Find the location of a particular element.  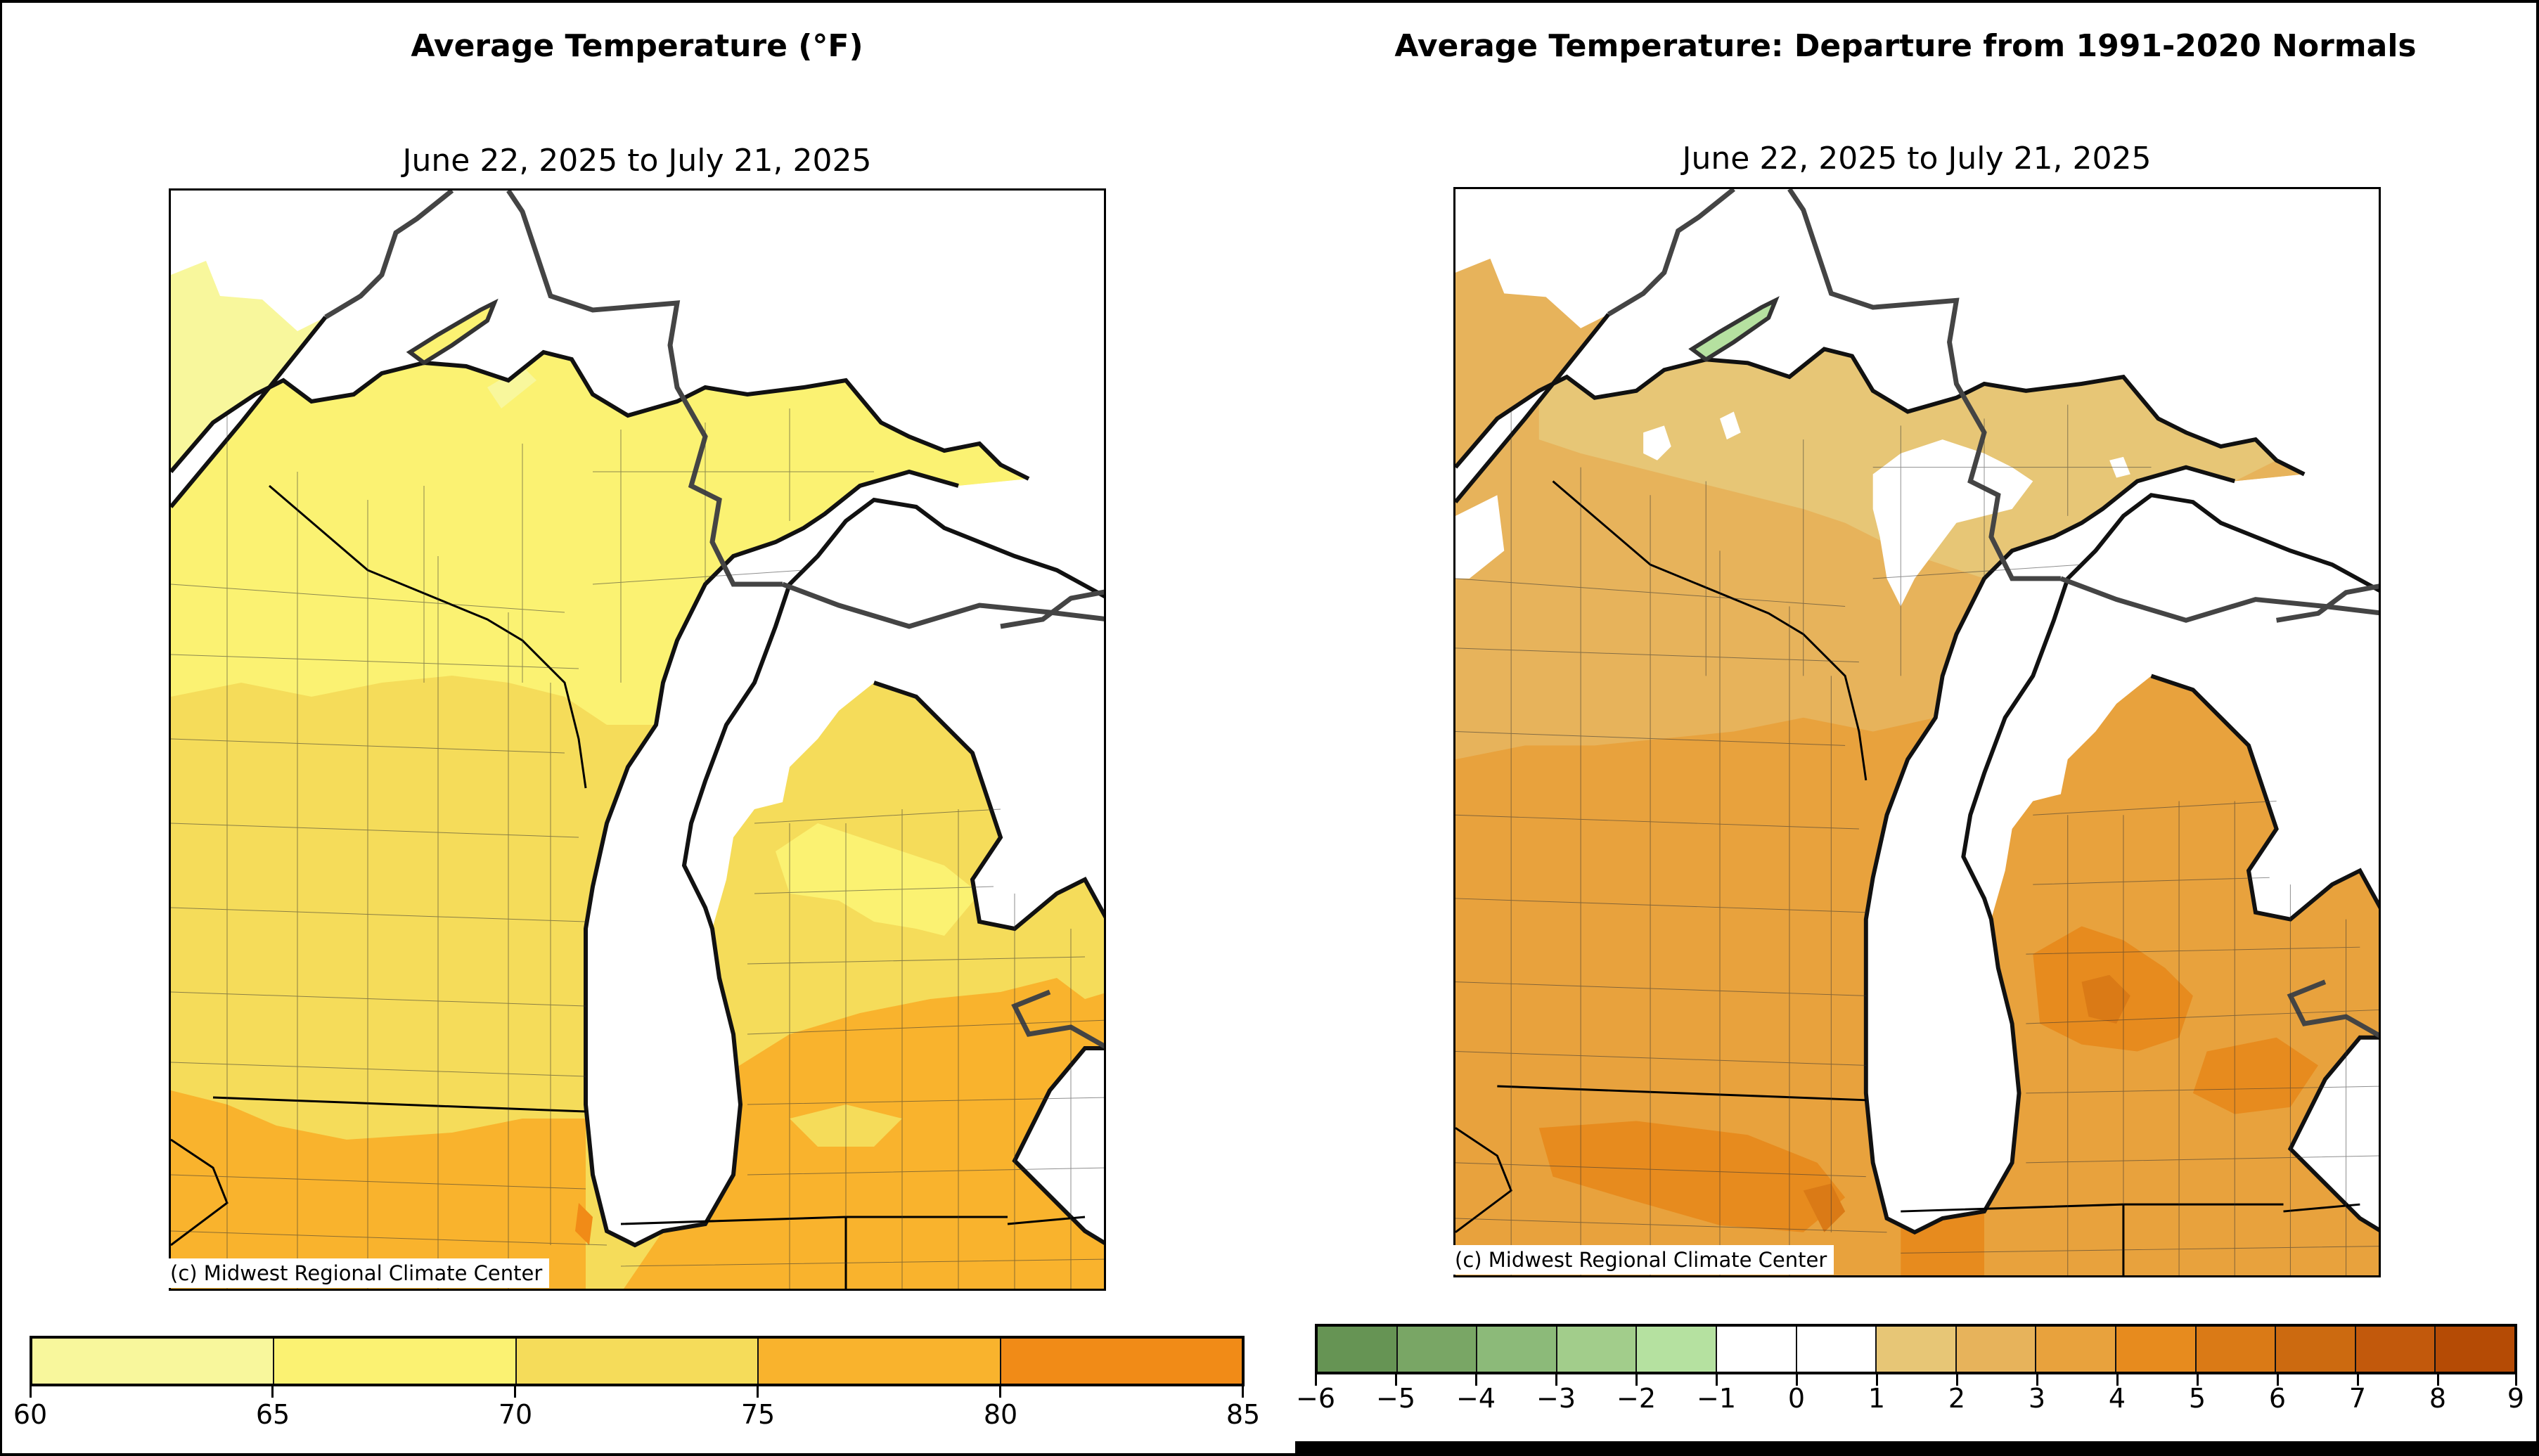

right-tick-label: −4 is located at coordinates (1475, 1398).